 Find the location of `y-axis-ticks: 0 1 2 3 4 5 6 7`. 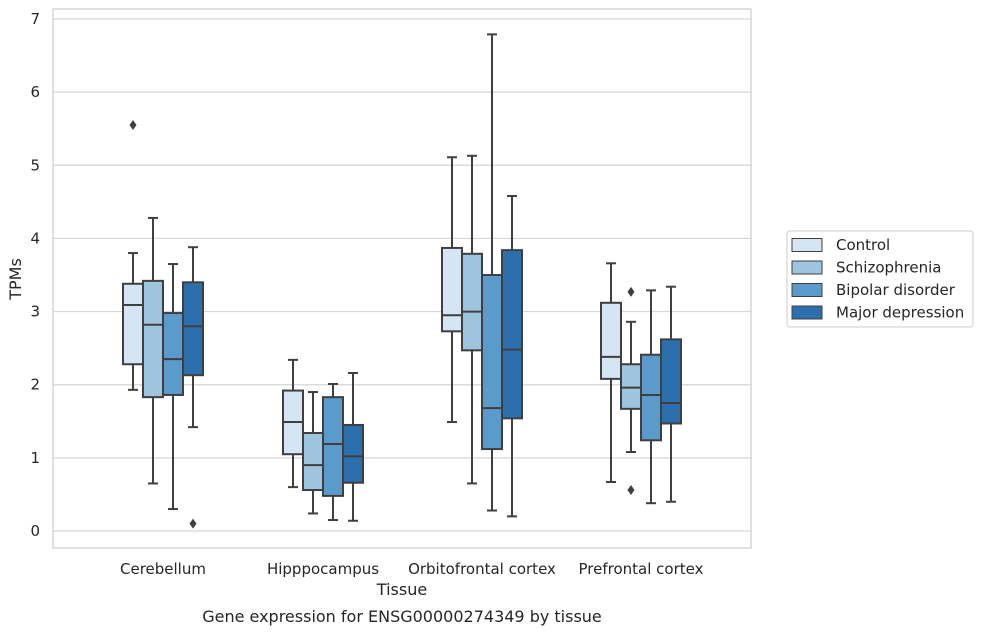

y-axis-ticks: 0 1 2 3 4 5 6 7 is located at coordinates (35, 275).